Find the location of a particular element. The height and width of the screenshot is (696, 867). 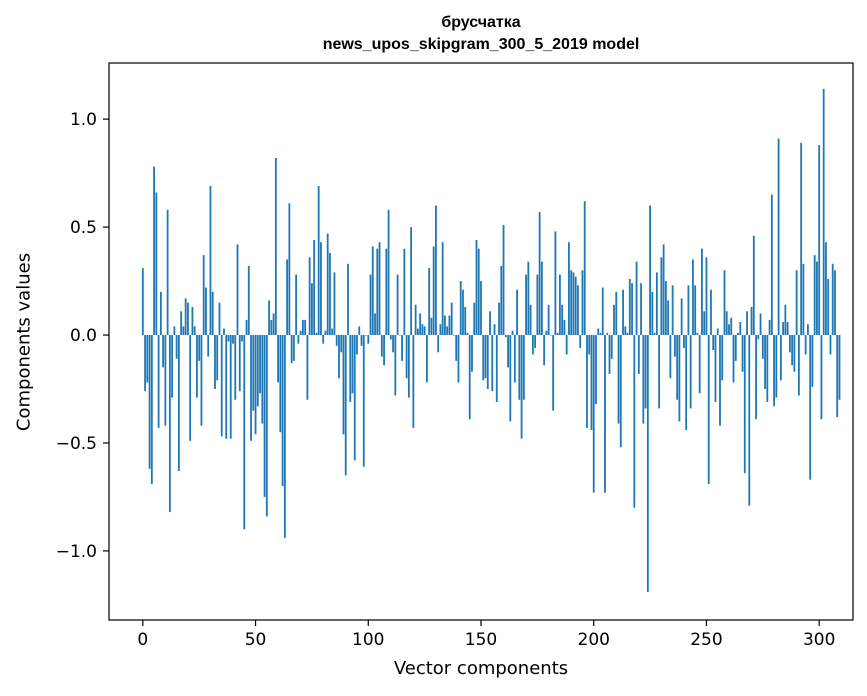

x-tick-label: 250 is located at coordinates (706, 640).